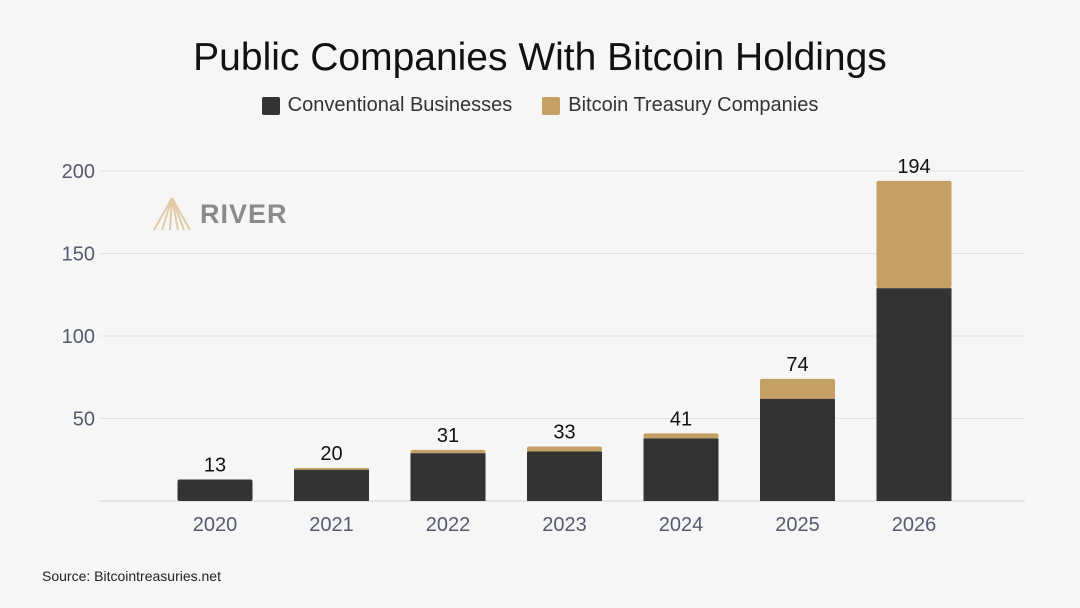  What do you see at coordinates (78, 337) in the screenshot?
I see `y-tick-label: 100` at bounding box center [78, 337].